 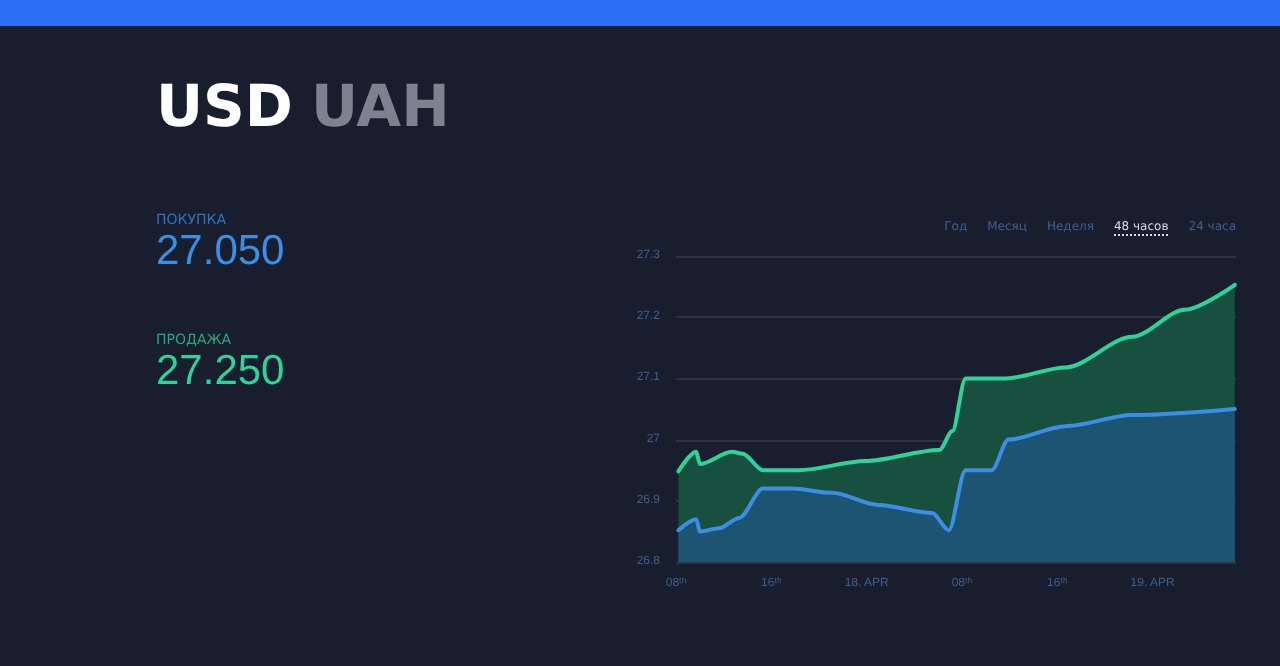 What do you see at coordinates (220, 372) in the screenshot?
I see `text: 27.250` at bounding box center [220, 372].